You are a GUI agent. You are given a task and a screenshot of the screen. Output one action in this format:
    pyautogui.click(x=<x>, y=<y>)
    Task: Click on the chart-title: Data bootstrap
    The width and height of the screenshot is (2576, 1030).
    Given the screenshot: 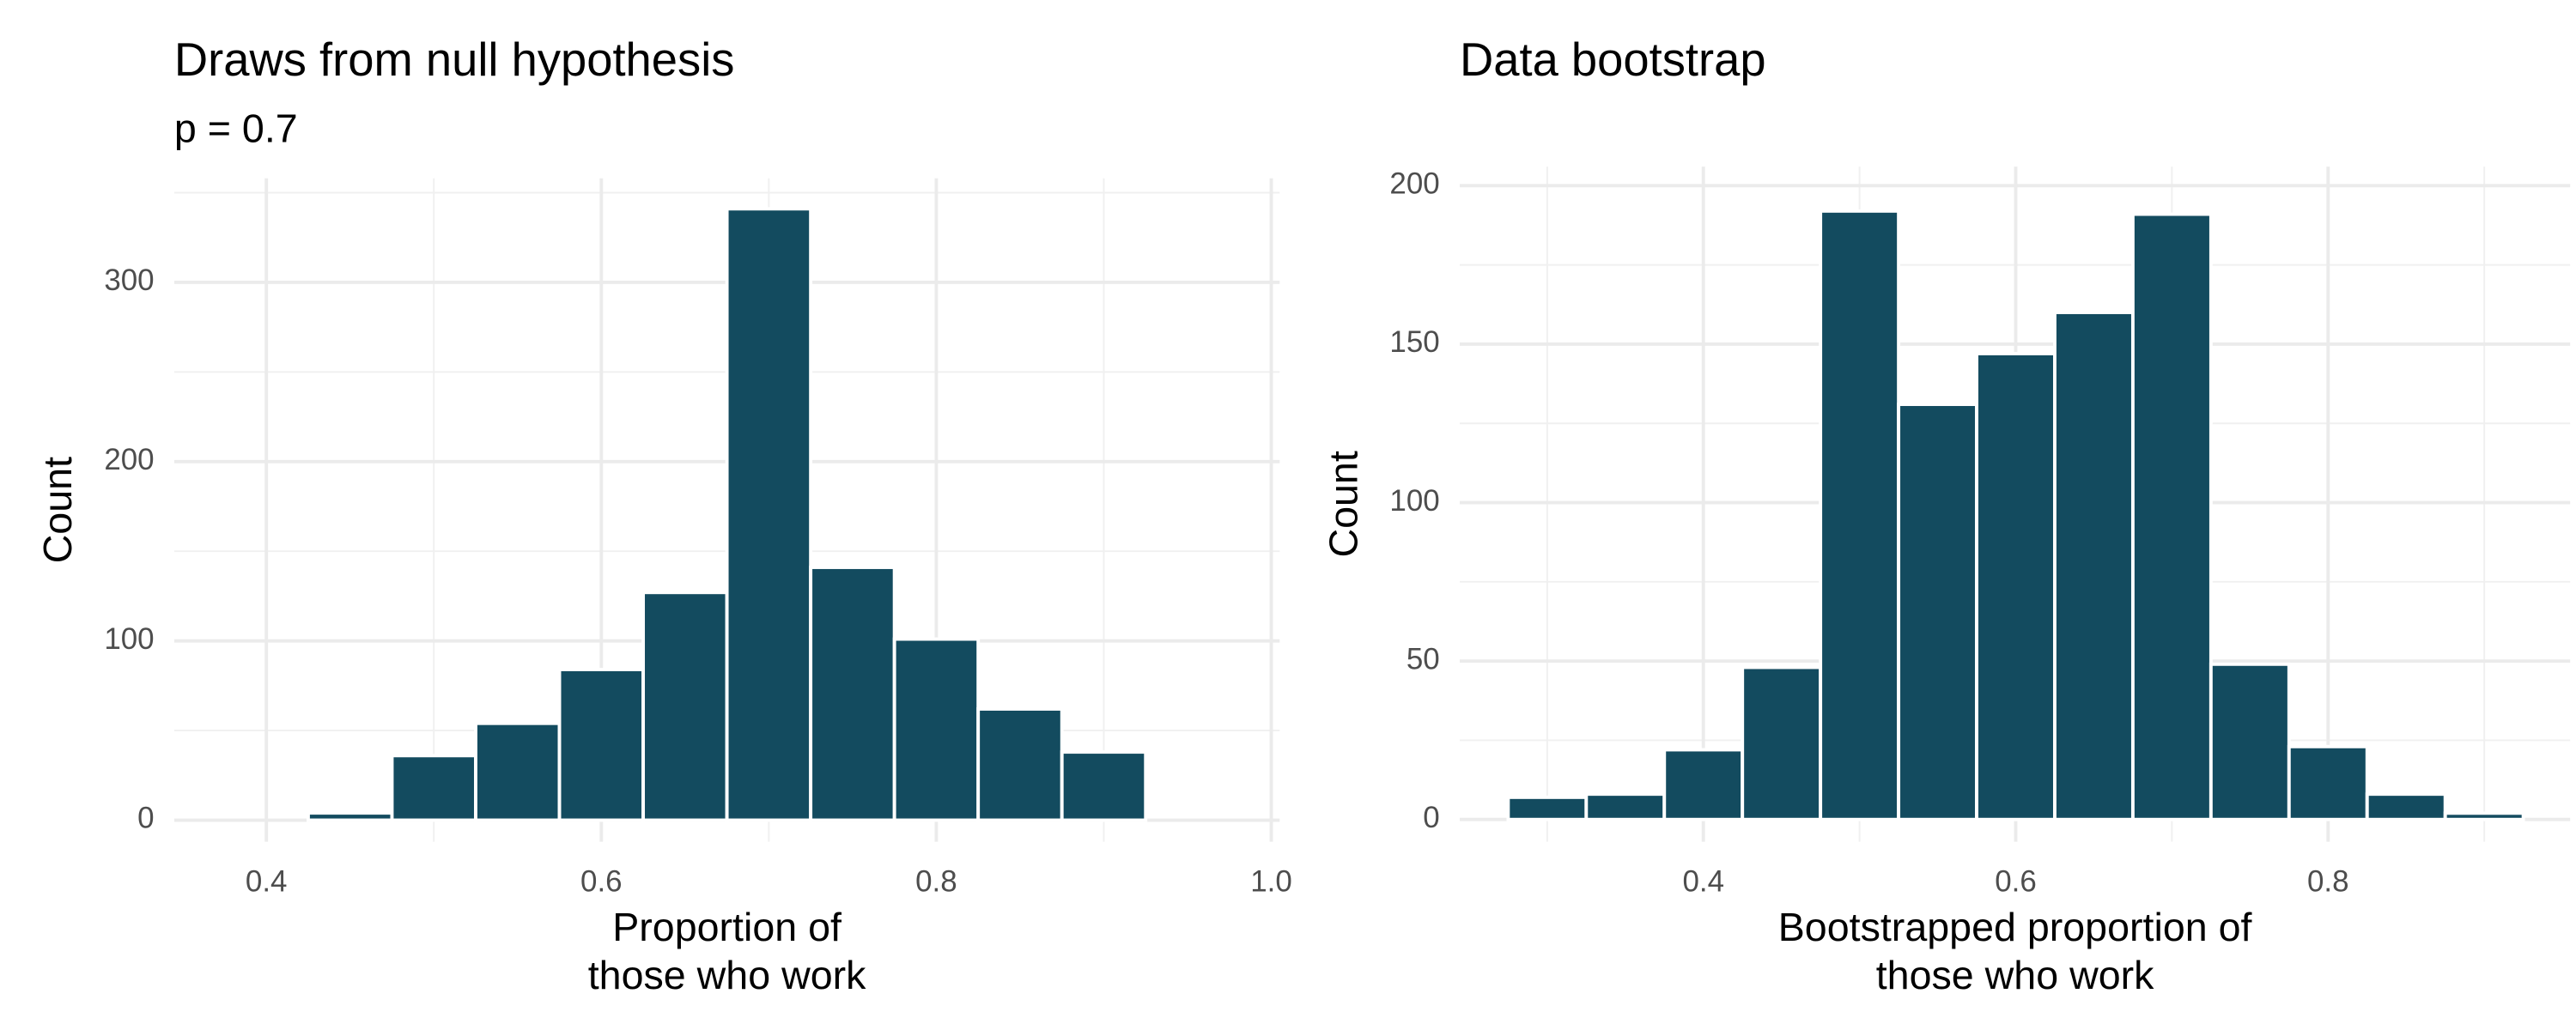 What is the action you would take?
    pyautogui.click(x=1613, y=59)
    